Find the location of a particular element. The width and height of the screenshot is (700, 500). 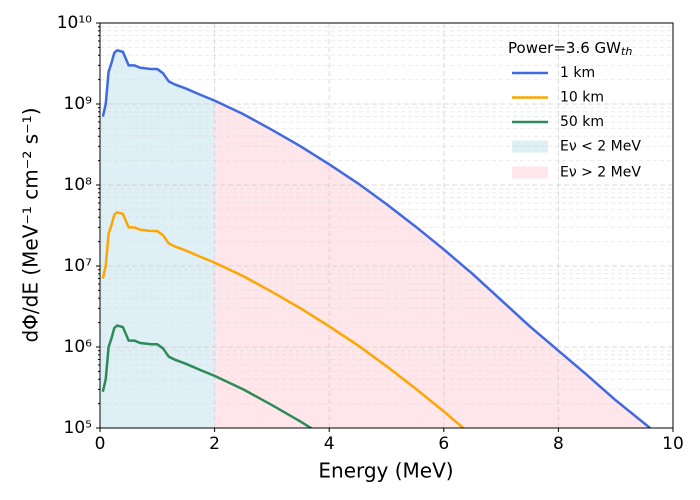

legend-label: 1 km is located at coordinates (577, 73).